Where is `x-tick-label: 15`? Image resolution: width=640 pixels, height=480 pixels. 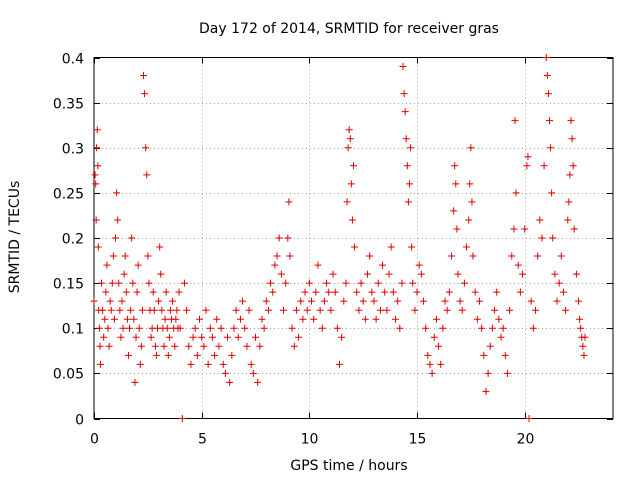
x-tick-label: 15 is located at coordinates (418, 440).